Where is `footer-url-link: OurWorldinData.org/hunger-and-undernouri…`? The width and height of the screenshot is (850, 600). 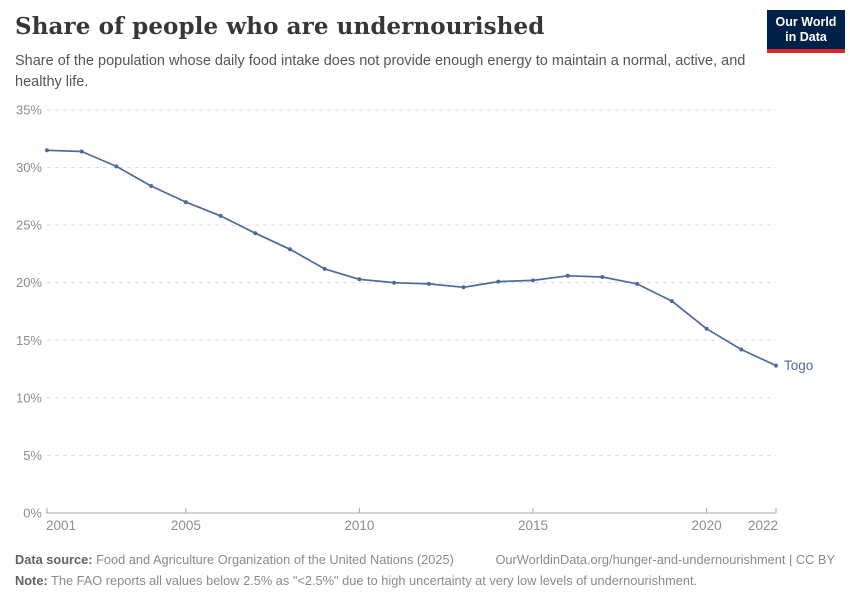 footer-url-link: OurWorldinData.org/hunger-and-undernouri… is located at coordinates (665, 559).